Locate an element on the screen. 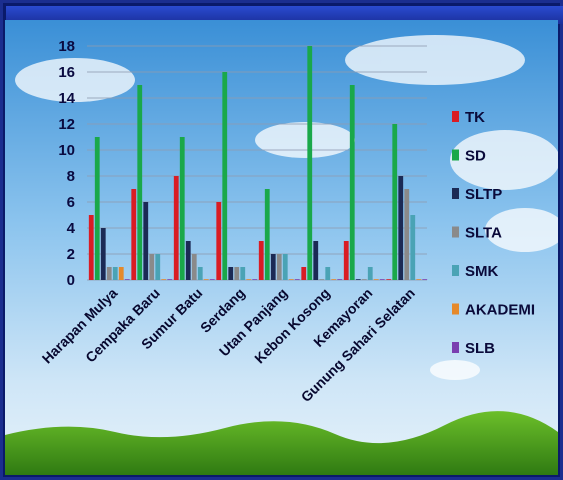  legend-swatch-tk is located at coordinates (455, 116).